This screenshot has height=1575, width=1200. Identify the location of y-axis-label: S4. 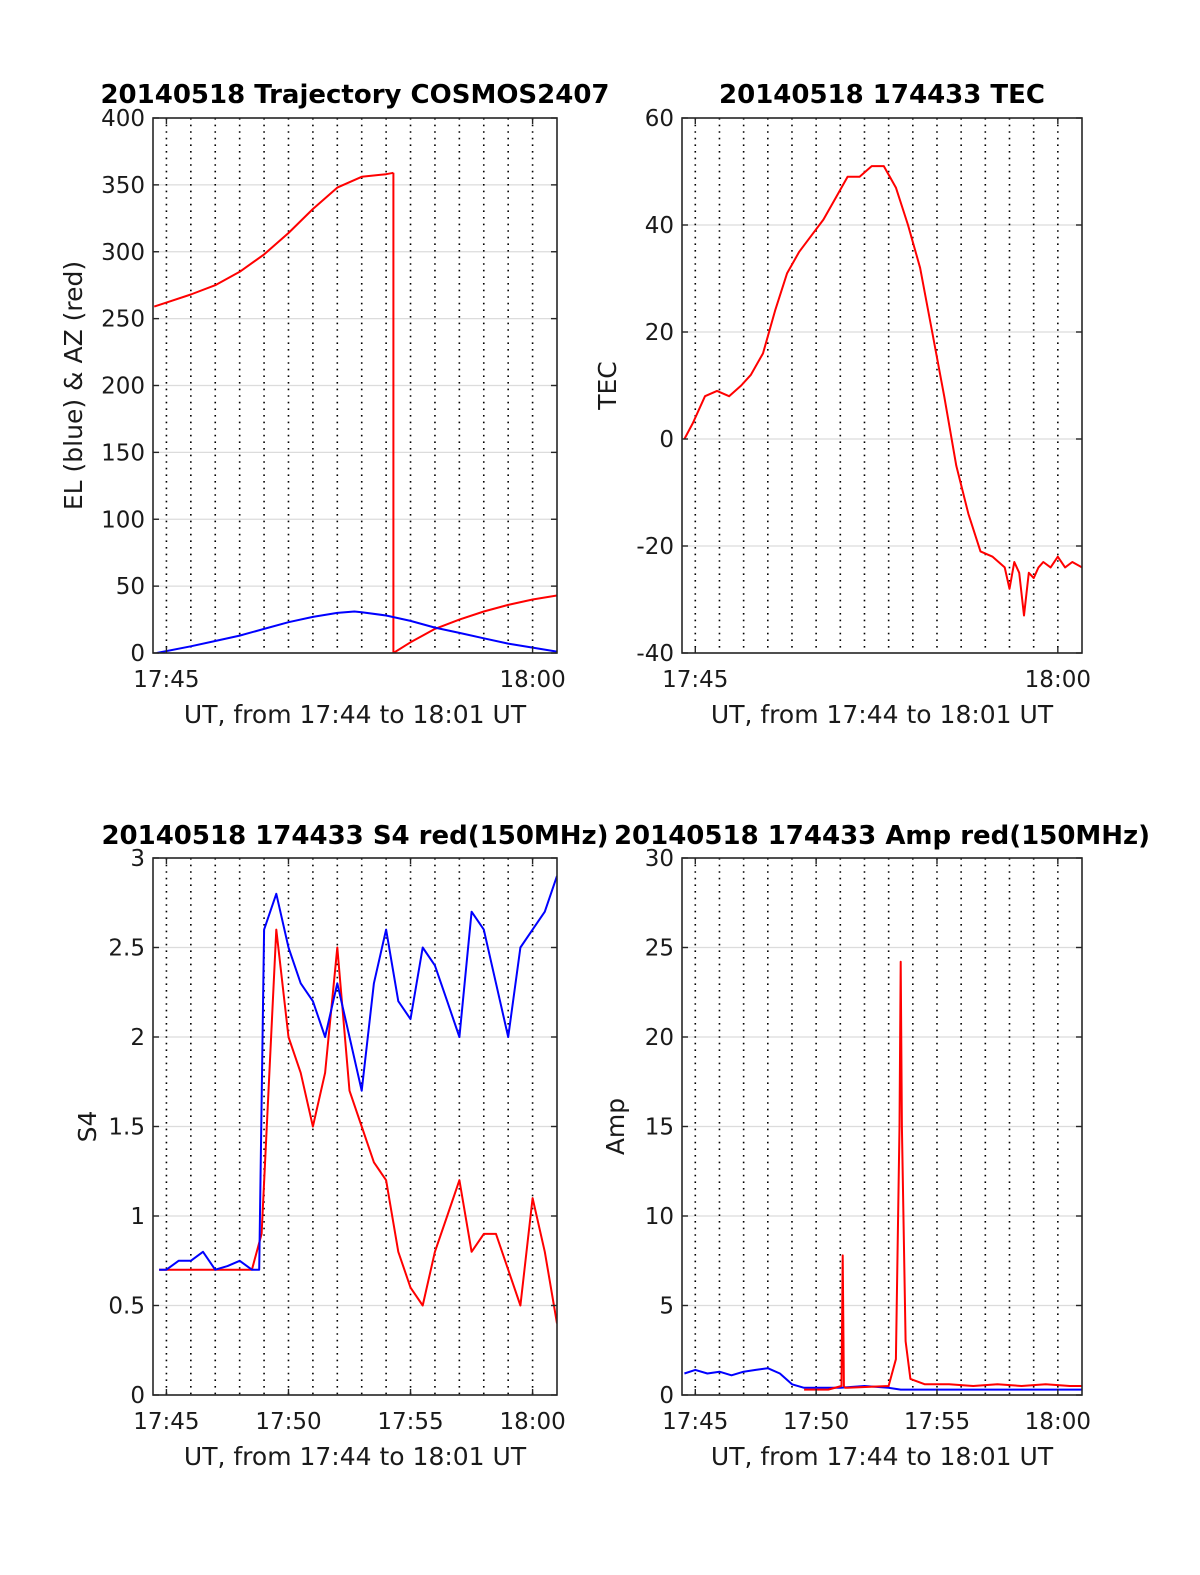
(87, 1127).